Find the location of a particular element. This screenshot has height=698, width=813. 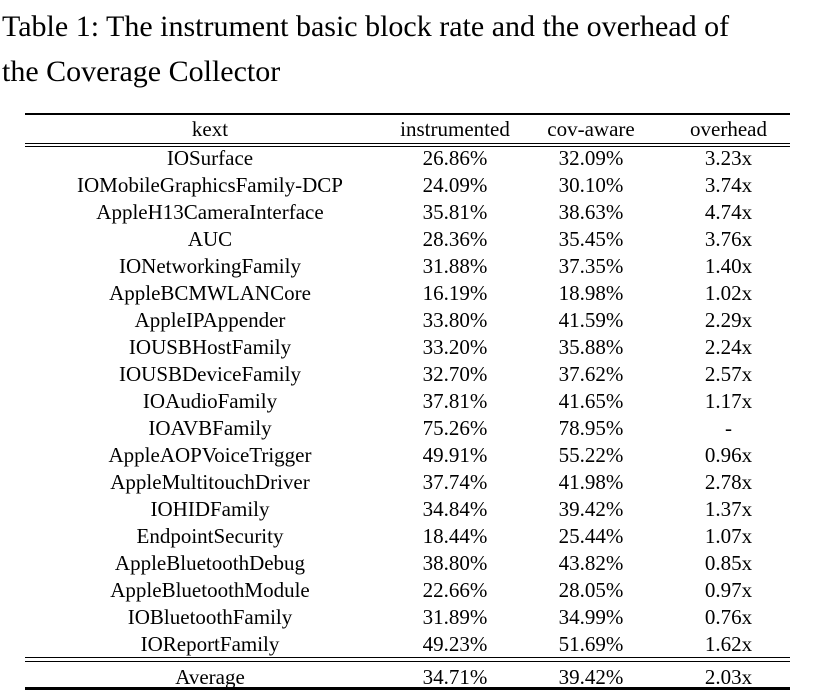

kext-cell: AppleAOPVoiceTrigger is located at coordinates (210, 455).